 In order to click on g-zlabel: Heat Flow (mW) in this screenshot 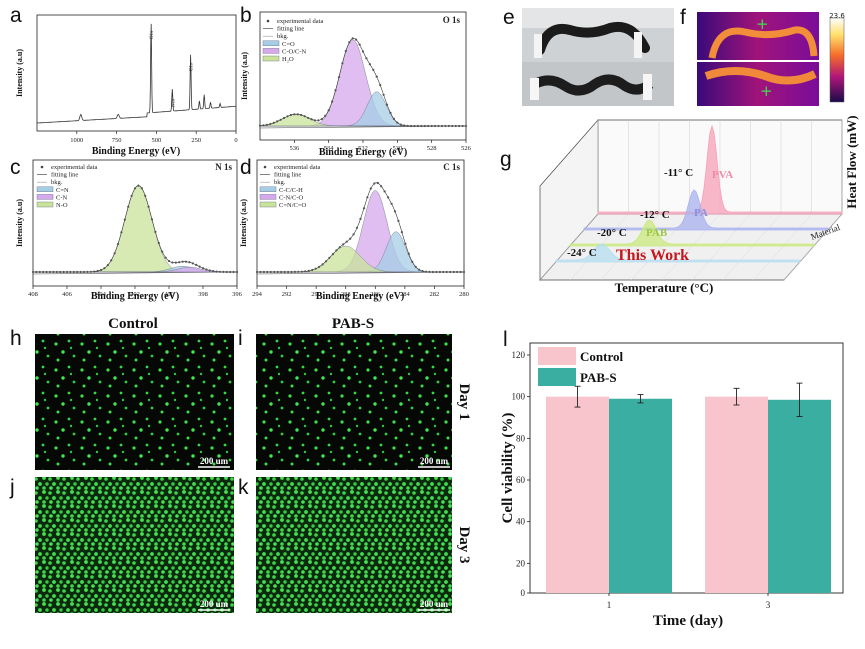, I will do `click(851, 161)`.